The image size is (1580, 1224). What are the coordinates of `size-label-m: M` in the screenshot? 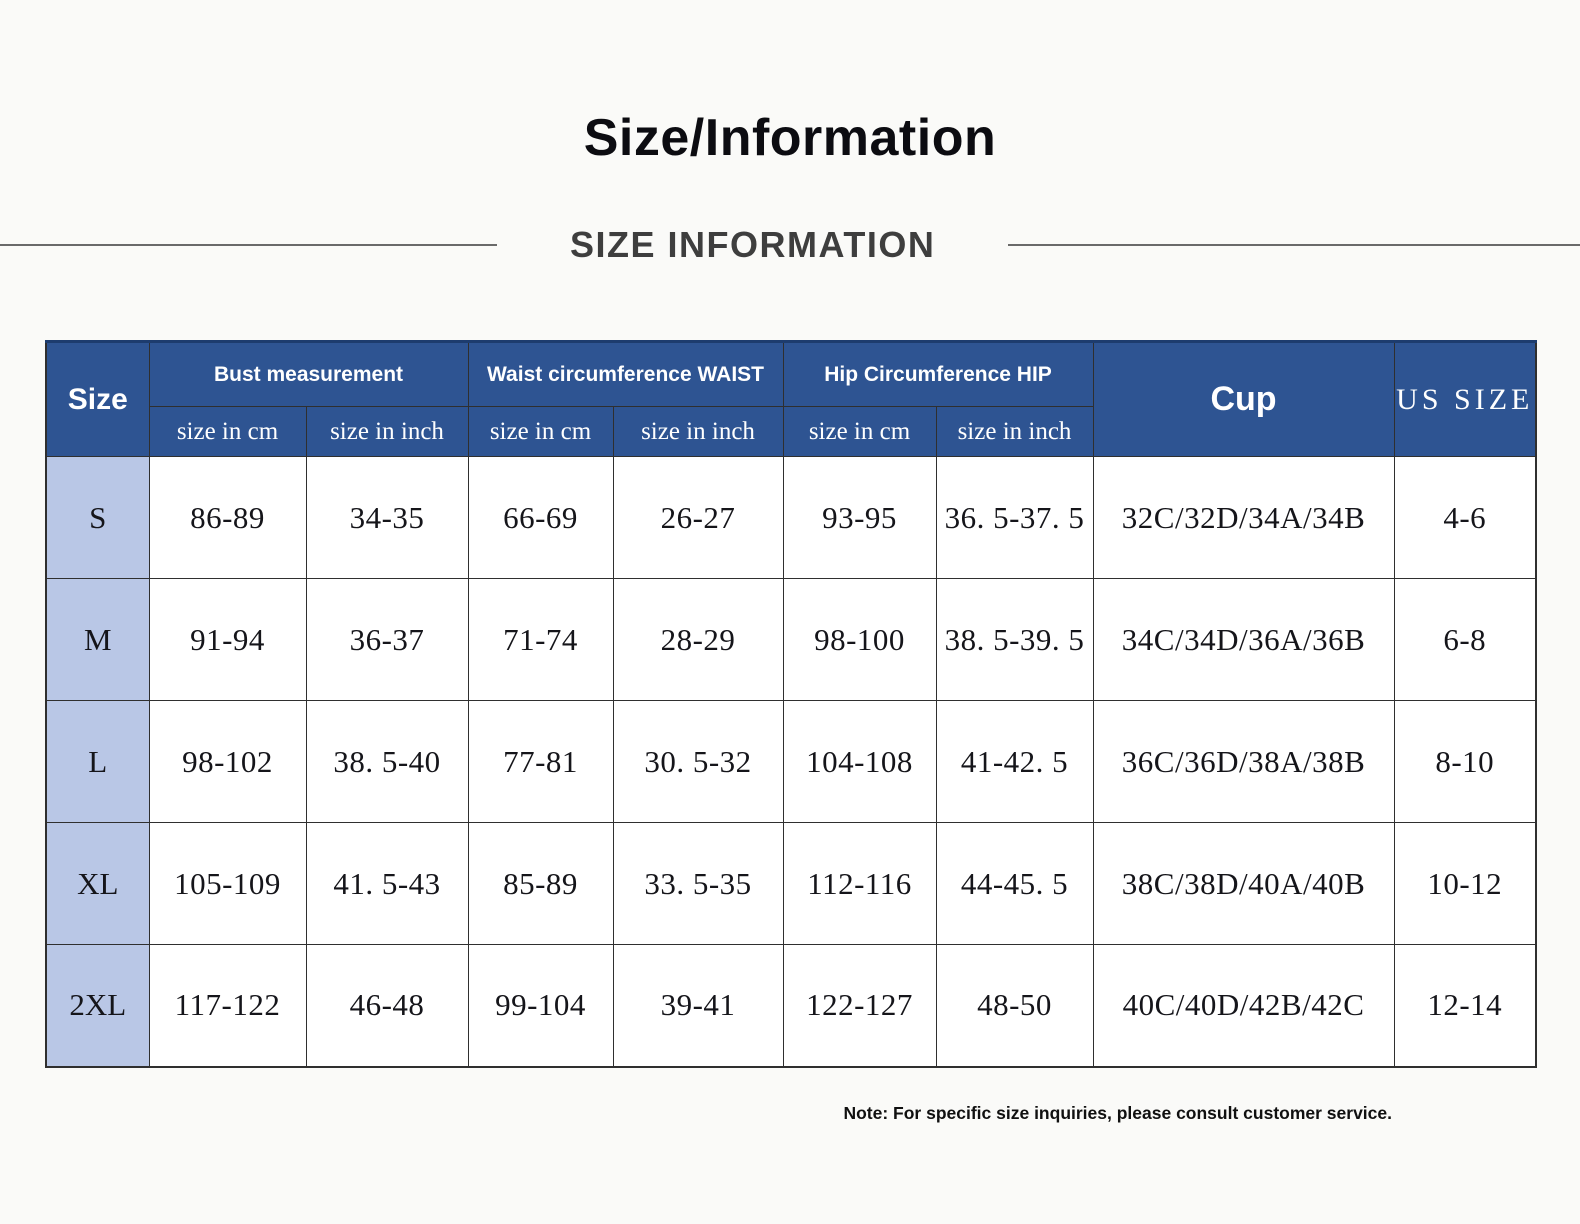 It's located at (97, 639).